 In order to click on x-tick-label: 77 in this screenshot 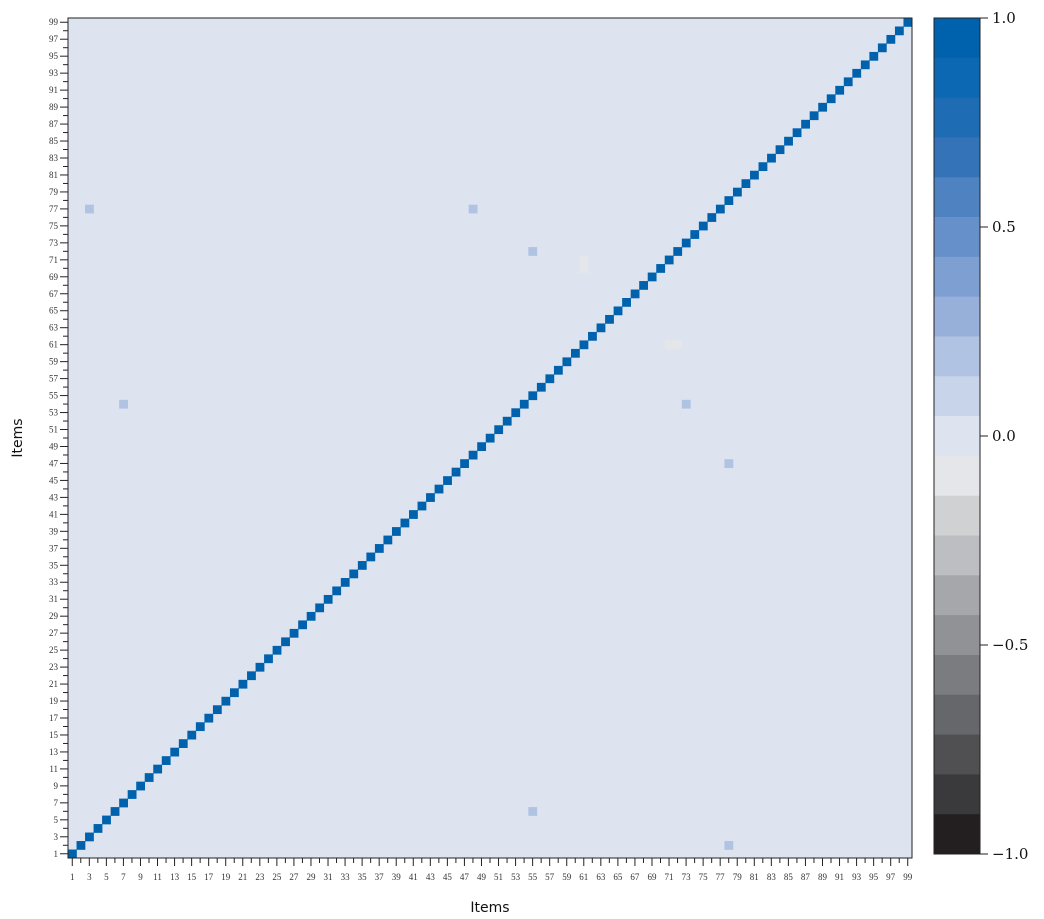, I will do `click(721, 877)`.